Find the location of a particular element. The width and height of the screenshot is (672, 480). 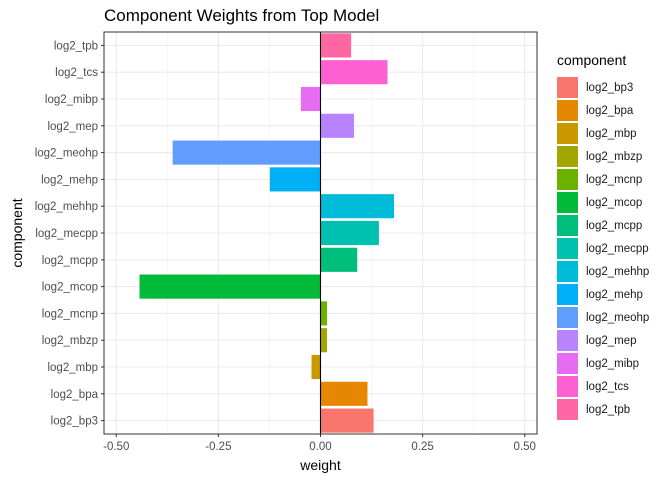

legend-item: log2_mcpp is located at coordinates (603, 225).